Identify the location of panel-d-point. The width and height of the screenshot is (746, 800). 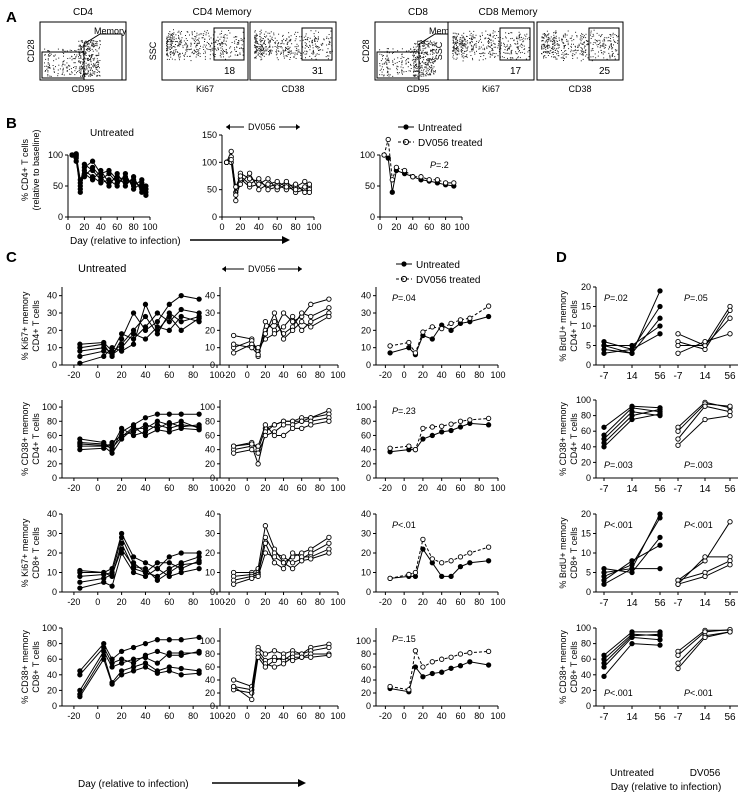
(678, 655).